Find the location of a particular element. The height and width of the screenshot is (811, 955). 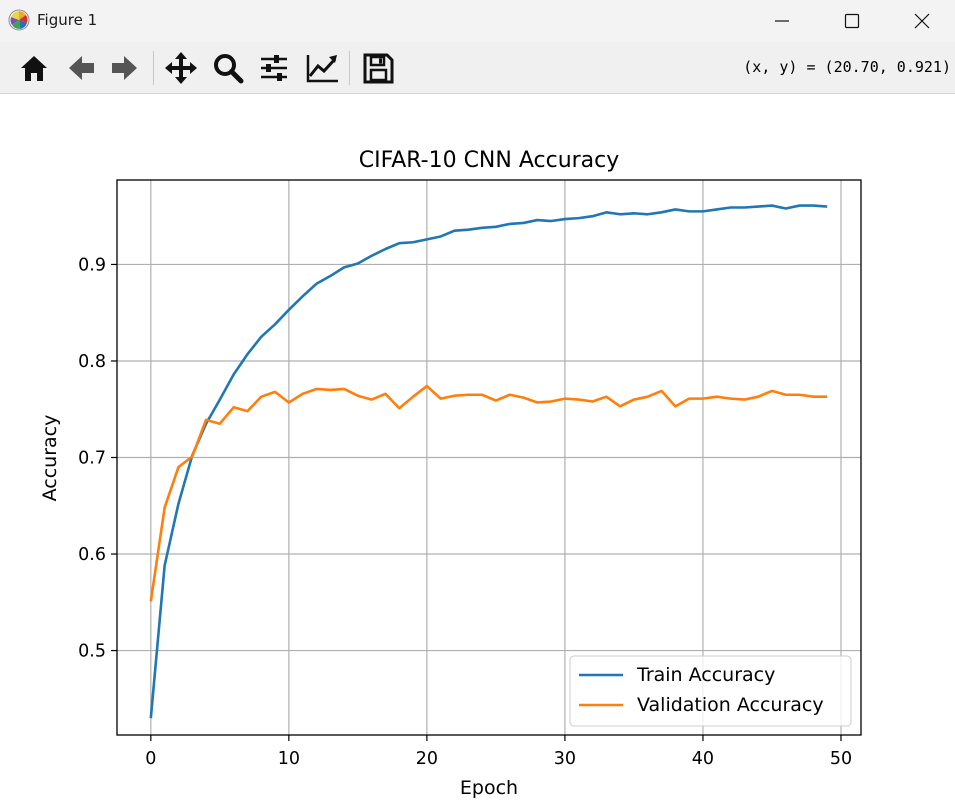

y-tick-label: 0.7 is located at coordinates (92, 459).